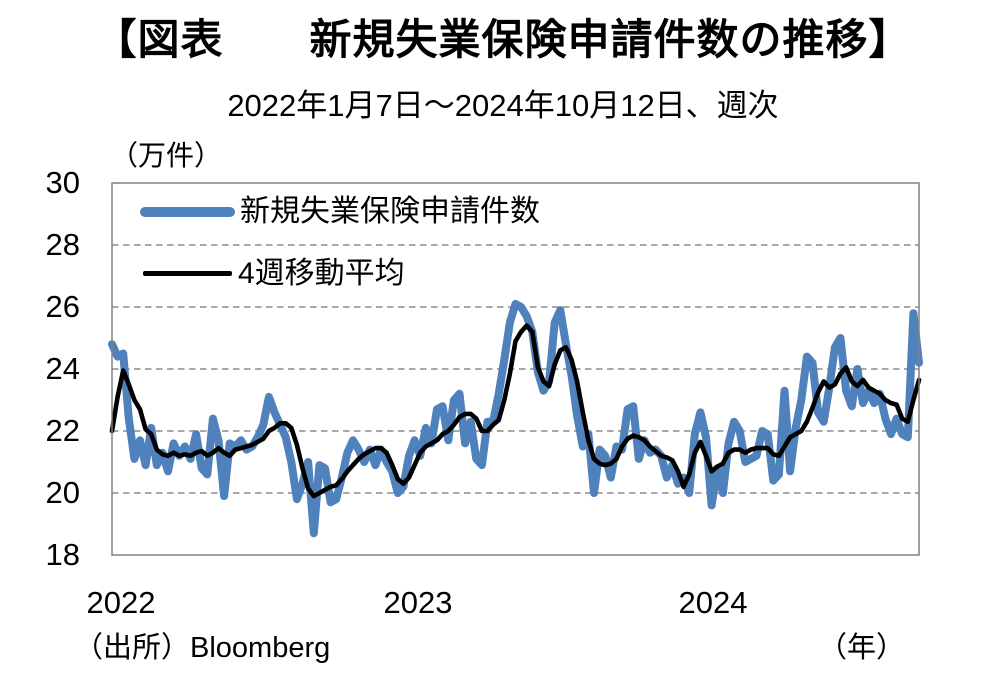 This screenshot has height=677, width=1006. Describe the element at coordinates (62, 554) in the screenshot. I see `y-tick-label: 18` at that location.